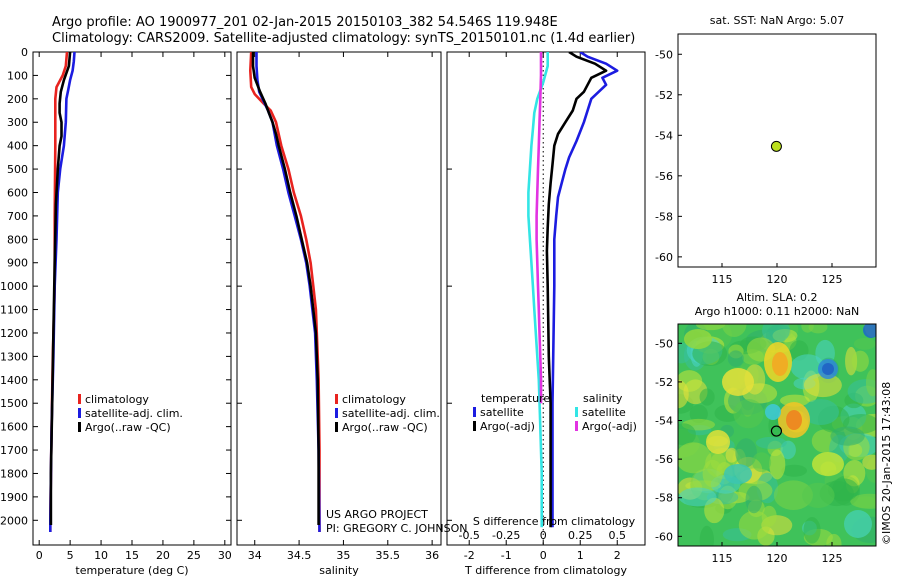  Describe the element at coordinates (432, 555) in the screenshot. I see `x-tick-label: 36` at that location.